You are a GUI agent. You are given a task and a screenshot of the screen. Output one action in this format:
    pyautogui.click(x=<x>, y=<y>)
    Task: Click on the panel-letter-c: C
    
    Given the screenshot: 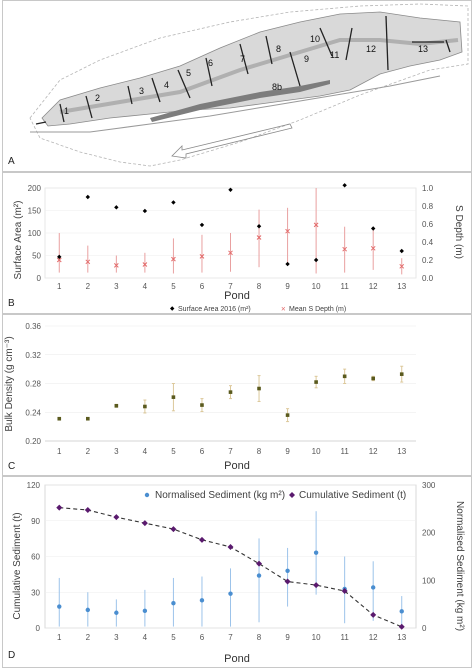 What is the action you would take?
    pyautogui.click(x=11, y=466)
    